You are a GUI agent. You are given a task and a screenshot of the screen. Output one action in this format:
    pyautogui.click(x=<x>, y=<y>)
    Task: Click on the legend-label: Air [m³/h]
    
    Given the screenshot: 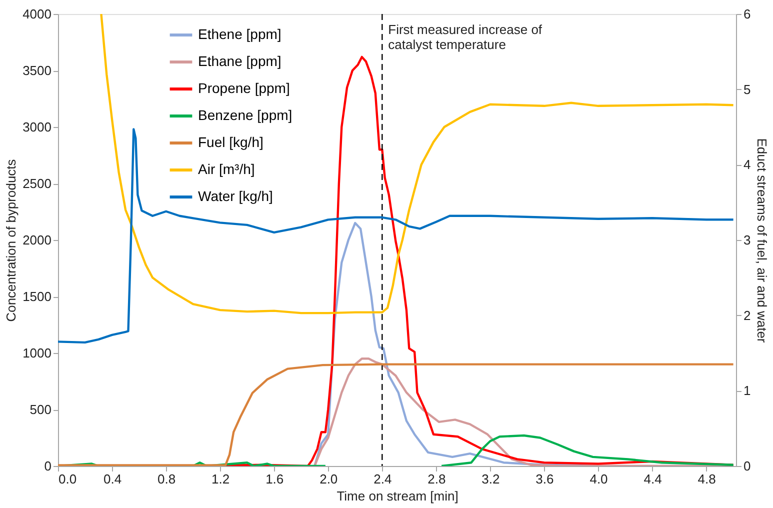 What is the action you would take?
    pyautogui.click(x=226, y=169)
    